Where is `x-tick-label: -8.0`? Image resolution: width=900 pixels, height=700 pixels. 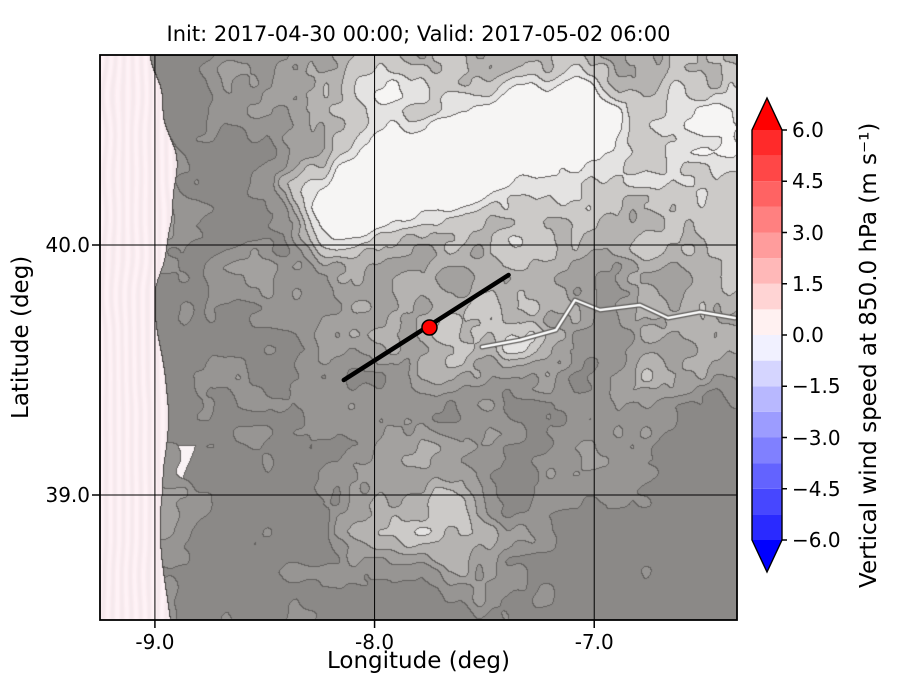
x-tick-label: -8.0 is located at coordinates (375, 642).